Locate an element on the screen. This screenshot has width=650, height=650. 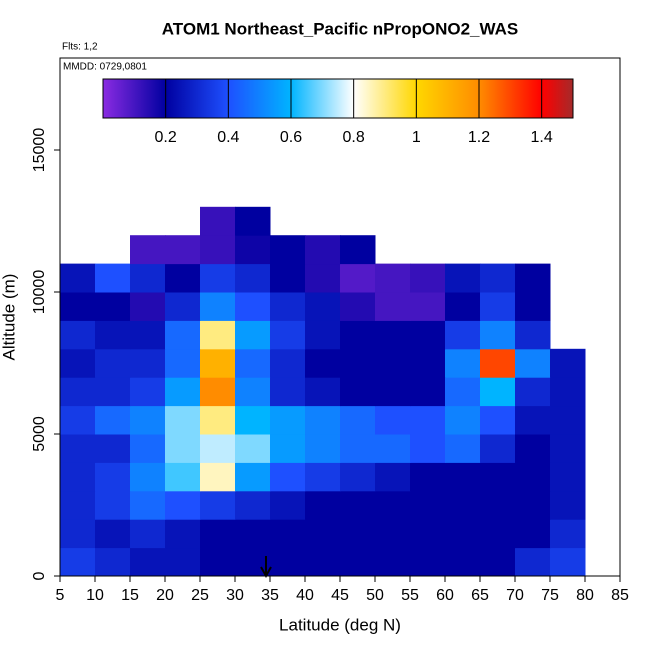
x-tick-label: 80 is located at coordinates (585, 595).